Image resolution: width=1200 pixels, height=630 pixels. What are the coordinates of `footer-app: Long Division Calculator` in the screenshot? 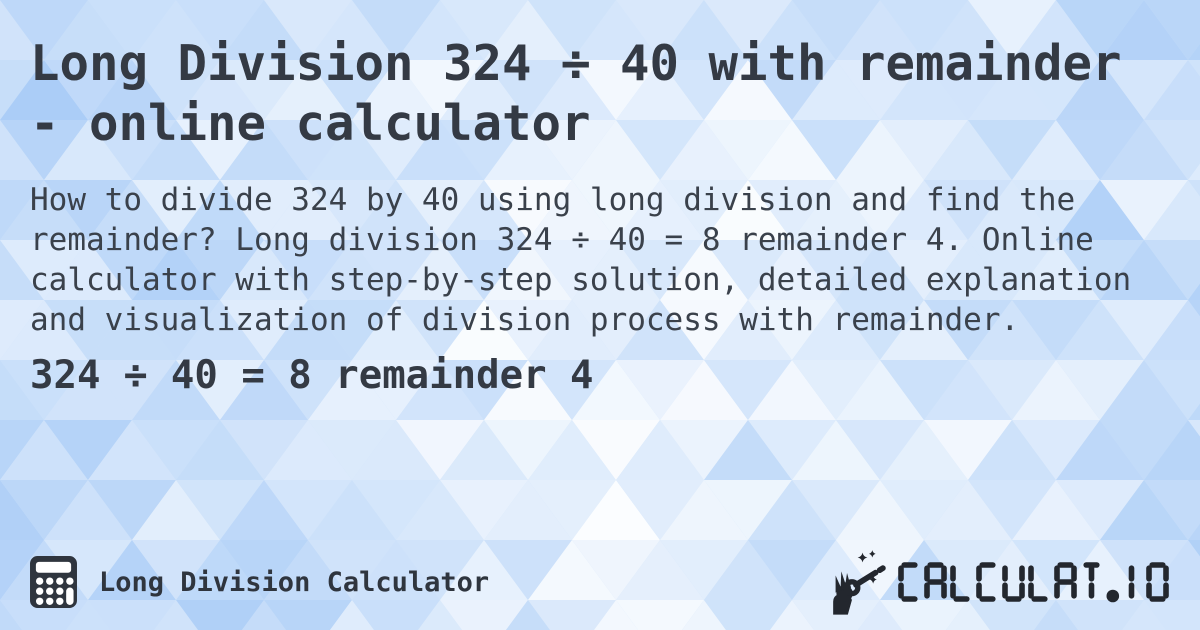 It's located at (259, 582).